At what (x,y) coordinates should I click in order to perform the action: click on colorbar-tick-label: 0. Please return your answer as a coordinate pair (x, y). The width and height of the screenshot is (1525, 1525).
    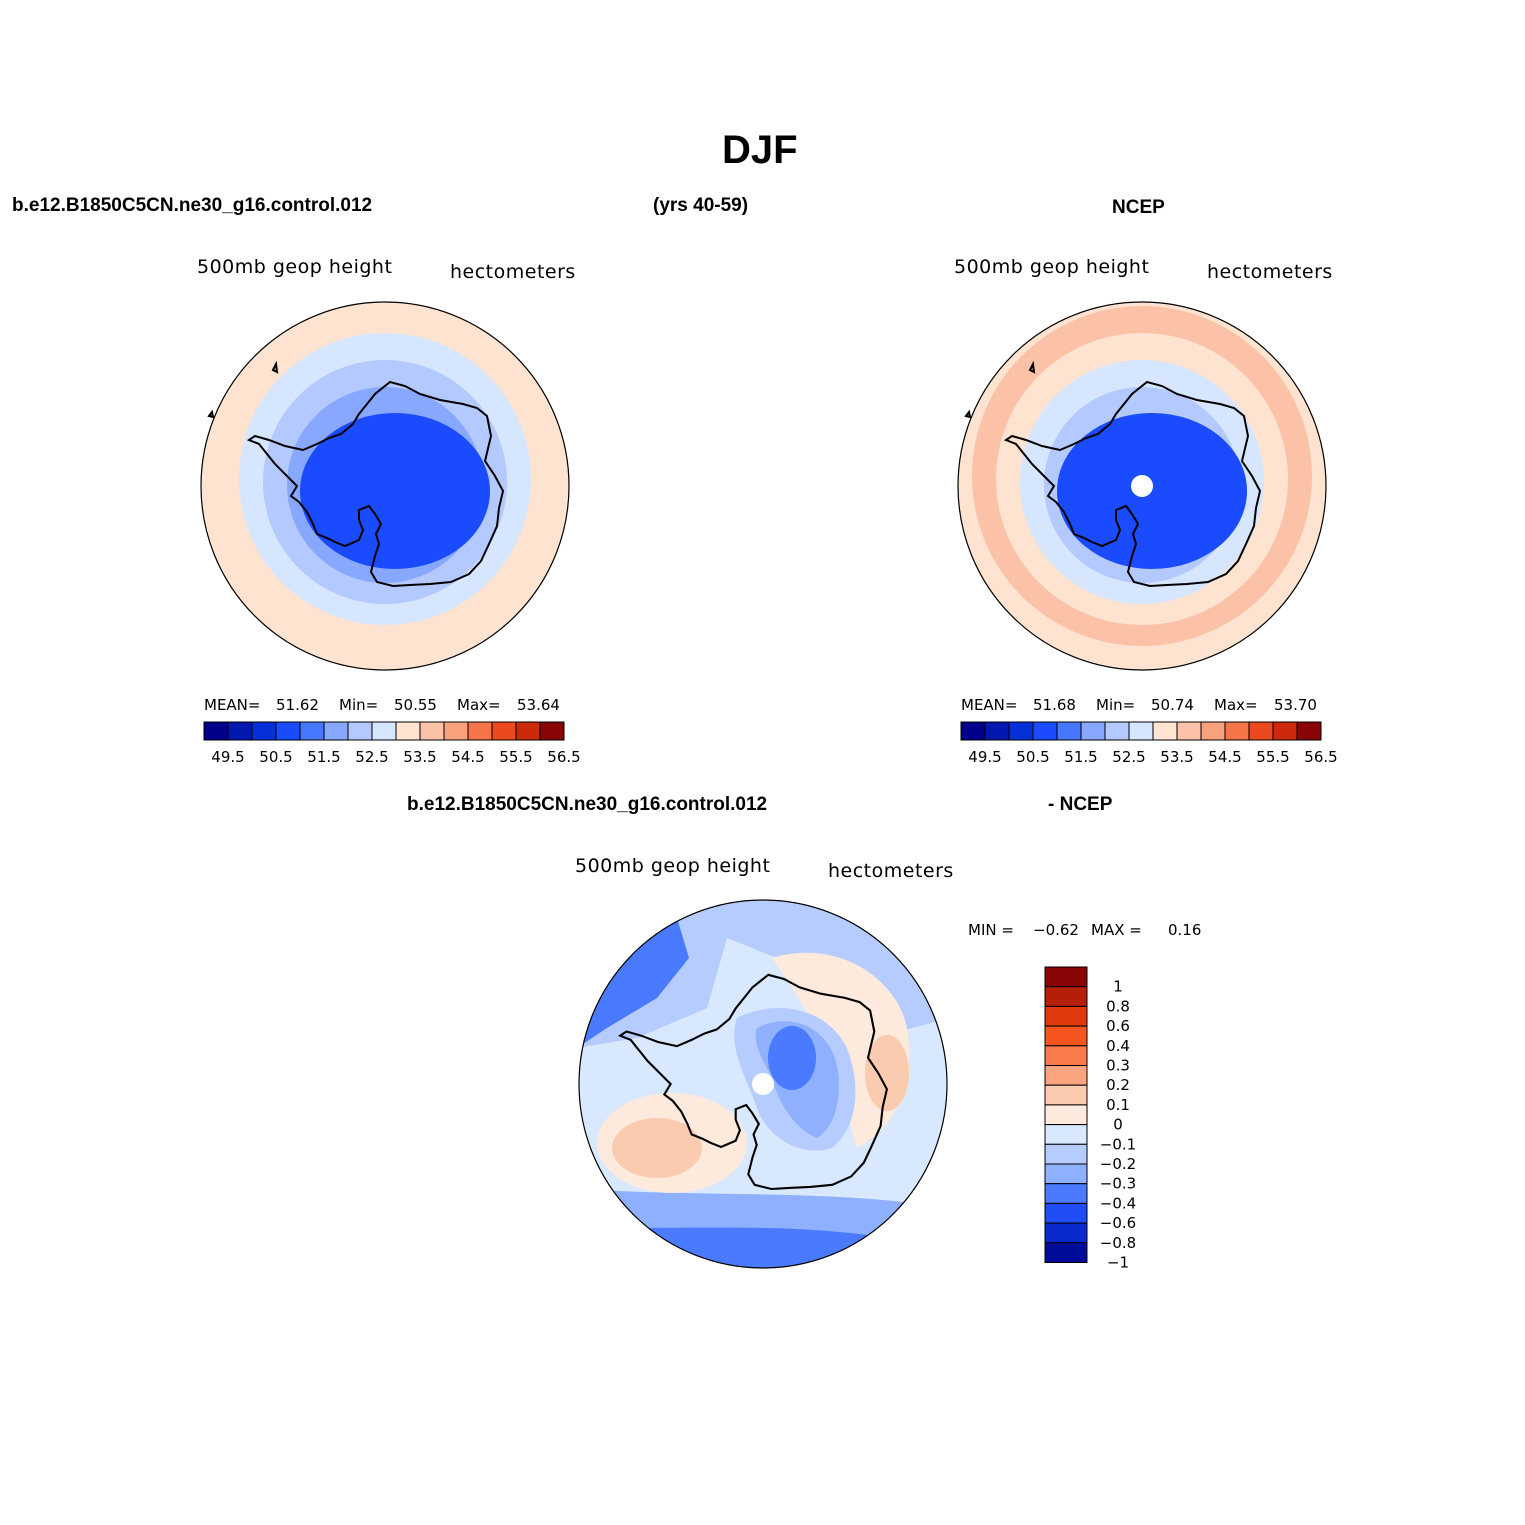
    Looking at the image, I should click on (1118, 1125).